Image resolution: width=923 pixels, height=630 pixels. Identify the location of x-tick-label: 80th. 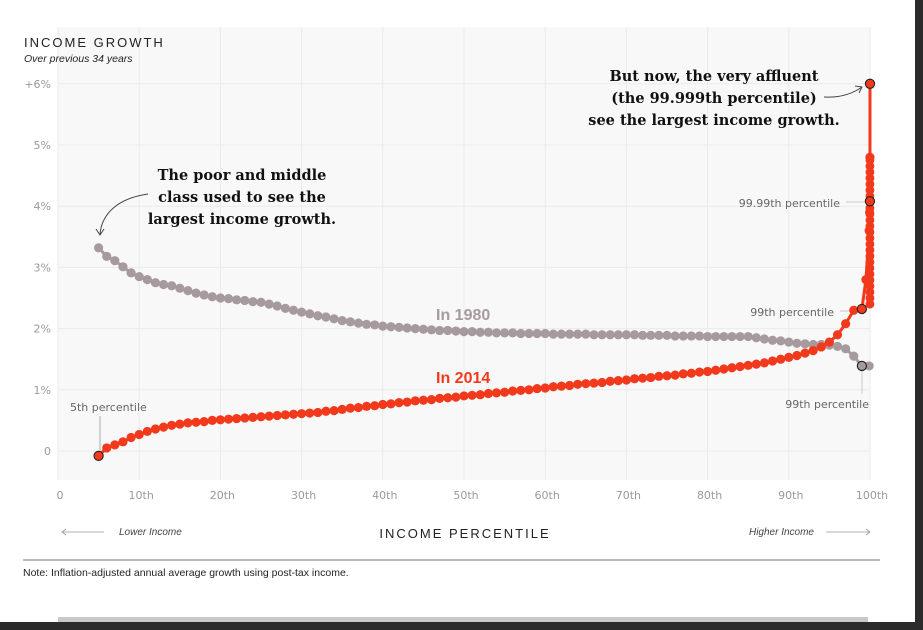
(709, 495).